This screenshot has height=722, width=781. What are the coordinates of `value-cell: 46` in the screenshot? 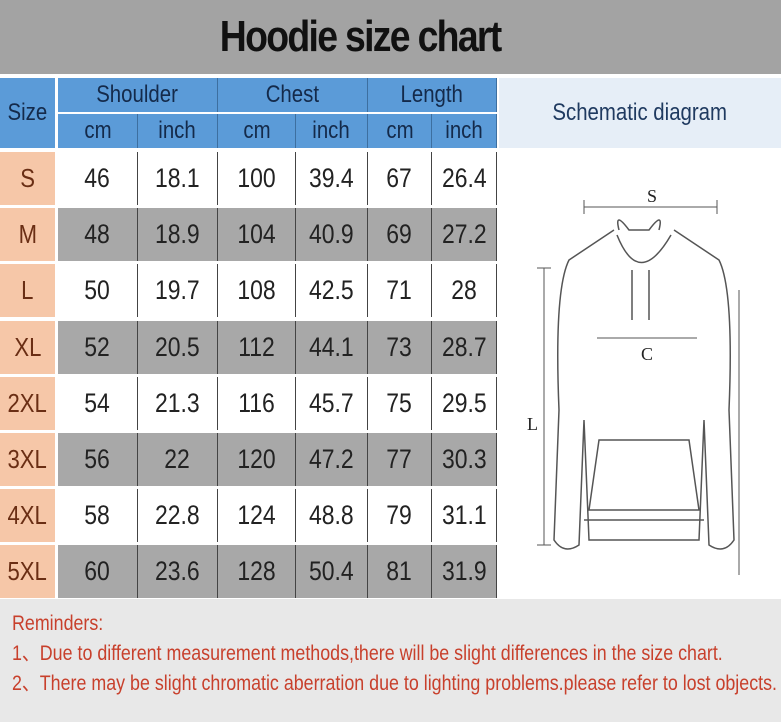 It's located at (98, 178).